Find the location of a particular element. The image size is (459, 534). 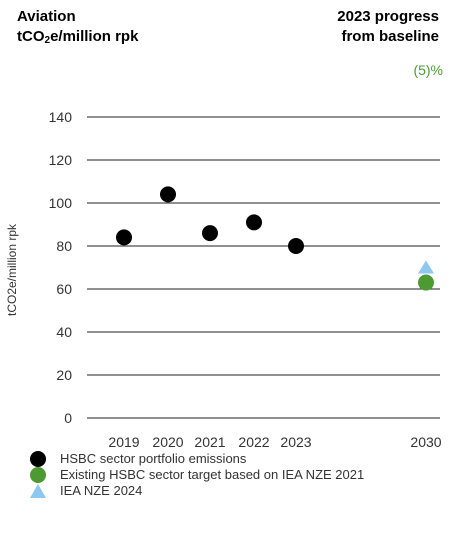

legend-item: HSBC sector portfolio emissions is located at coordinates (197, 459).